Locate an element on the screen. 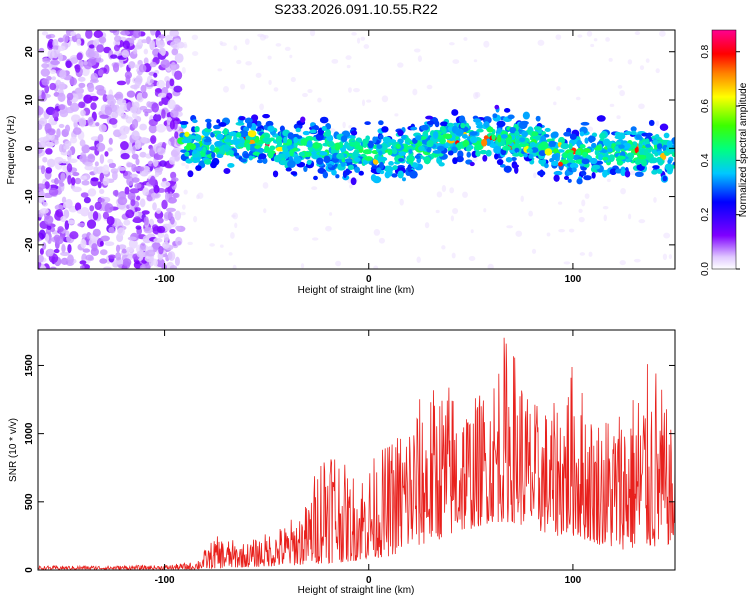  snr-x-axis-label: Height of straight line (km) is located at coordinates (356, 590).